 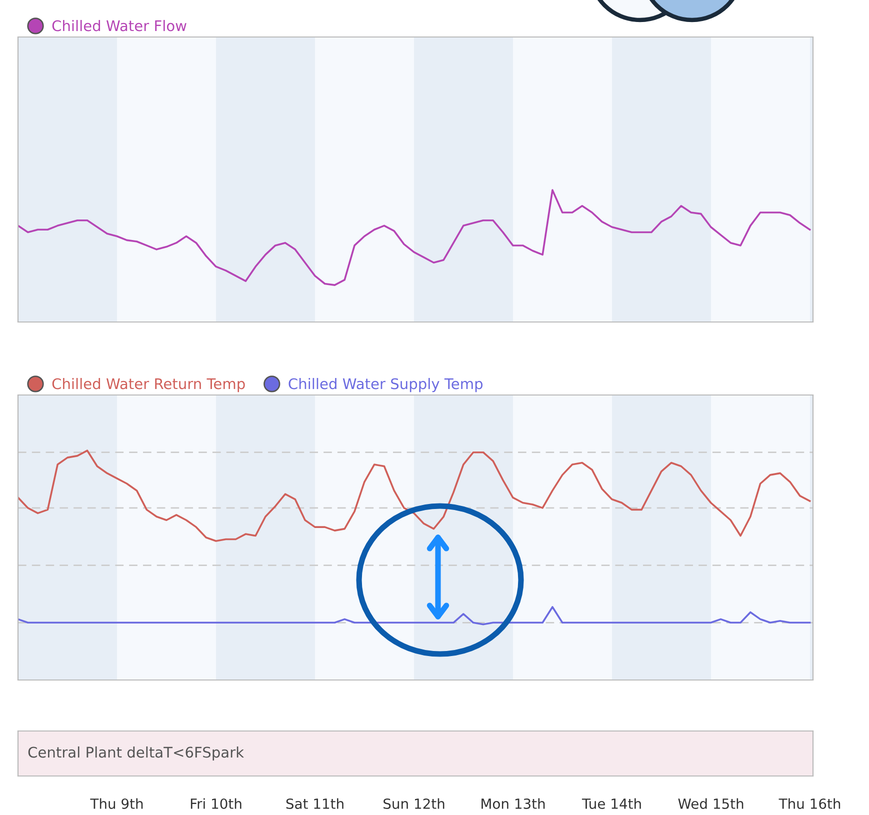 I want to click on category-label: Tue 14th, so click(x=611, y=803).